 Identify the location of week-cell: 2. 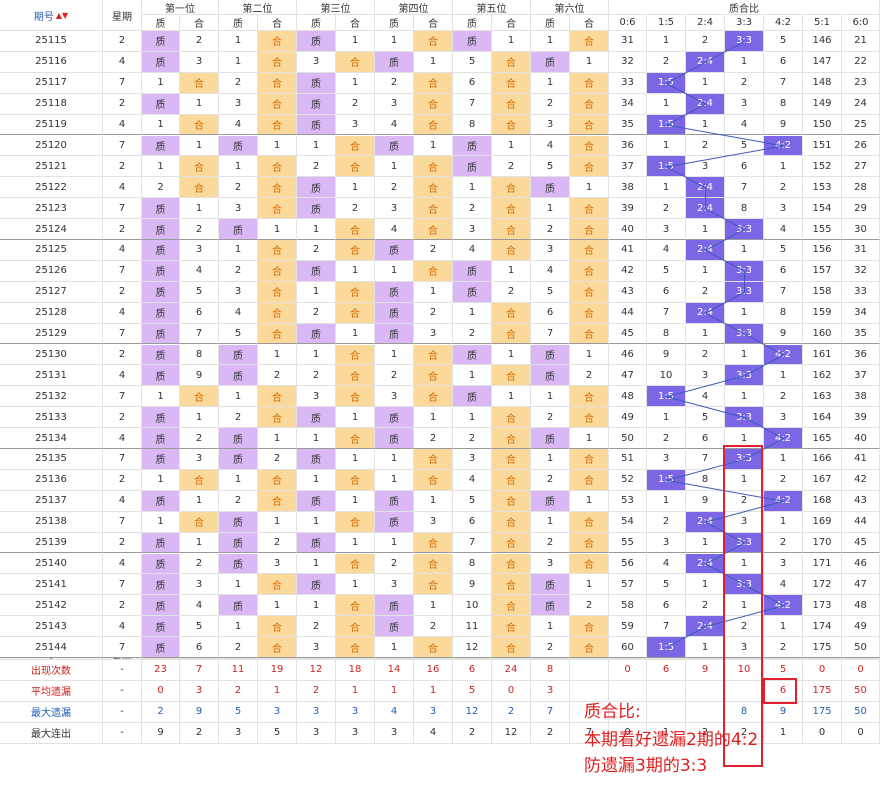
(122, 292).